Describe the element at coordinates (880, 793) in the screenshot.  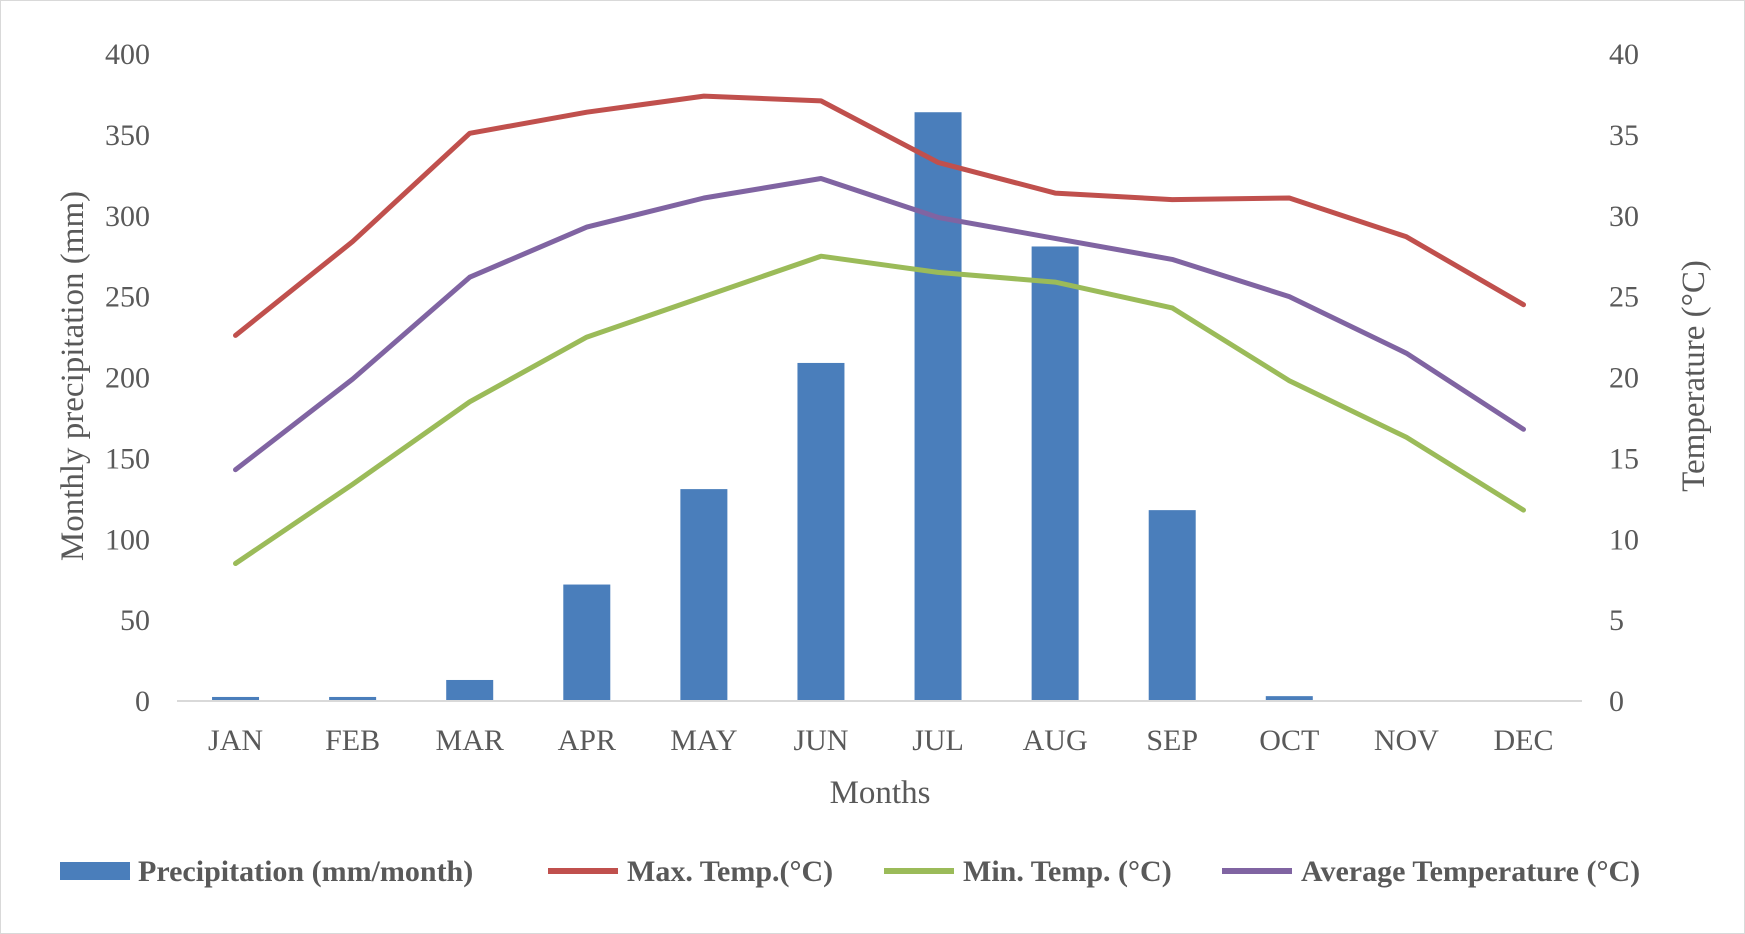
I see `x-axis-title: Months` at that location.